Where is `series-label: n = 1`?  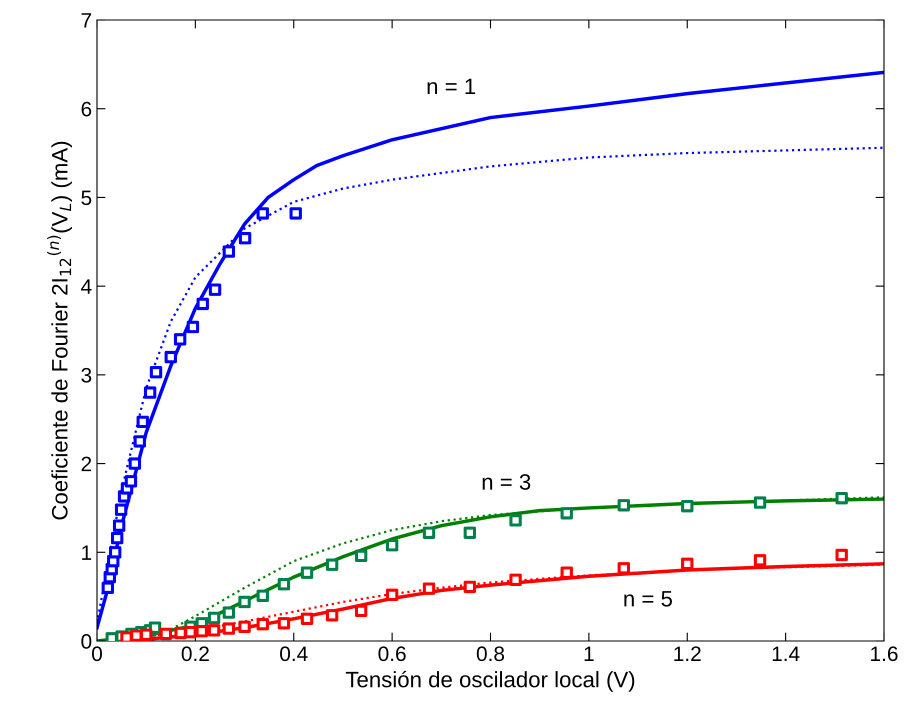 series-label: n = 1 is located at coordinates (452, 86).